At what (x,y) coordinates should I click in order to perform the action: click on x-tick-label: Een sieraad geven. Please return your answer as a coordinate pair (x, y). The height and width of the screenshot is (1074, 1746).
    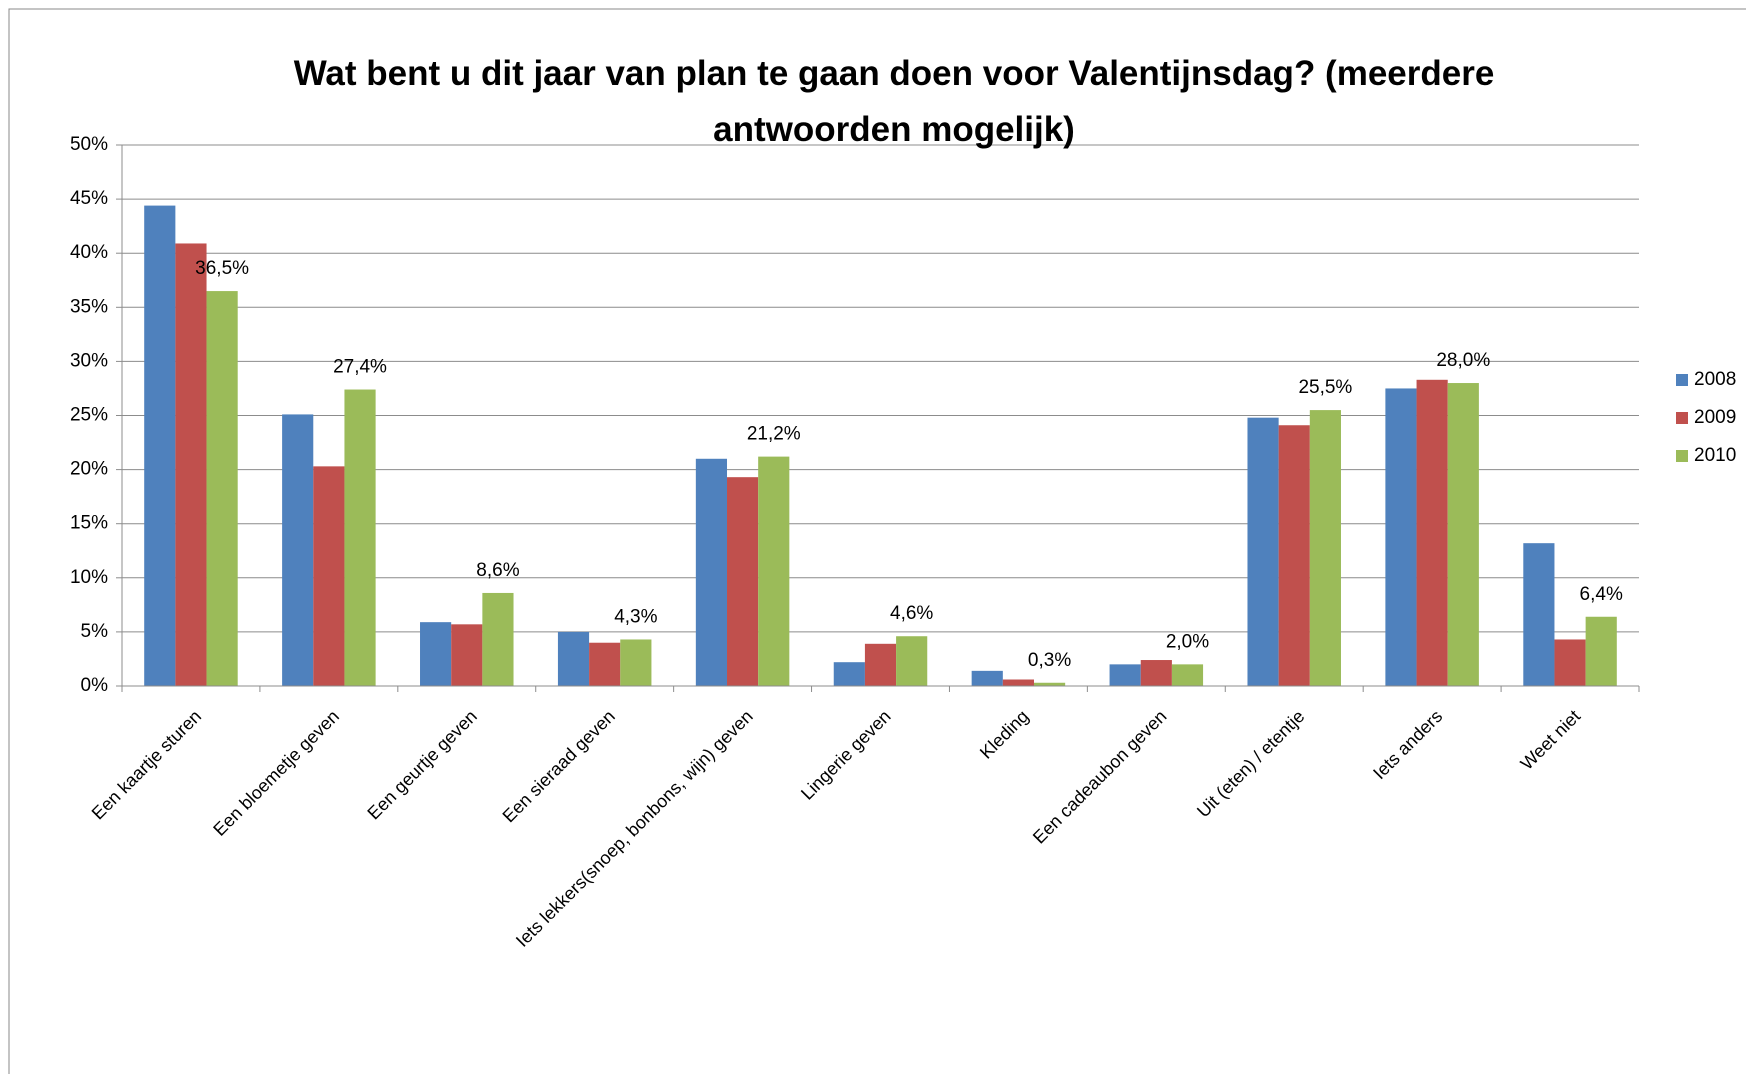
    Looking at the image, I should click on (559, 766).